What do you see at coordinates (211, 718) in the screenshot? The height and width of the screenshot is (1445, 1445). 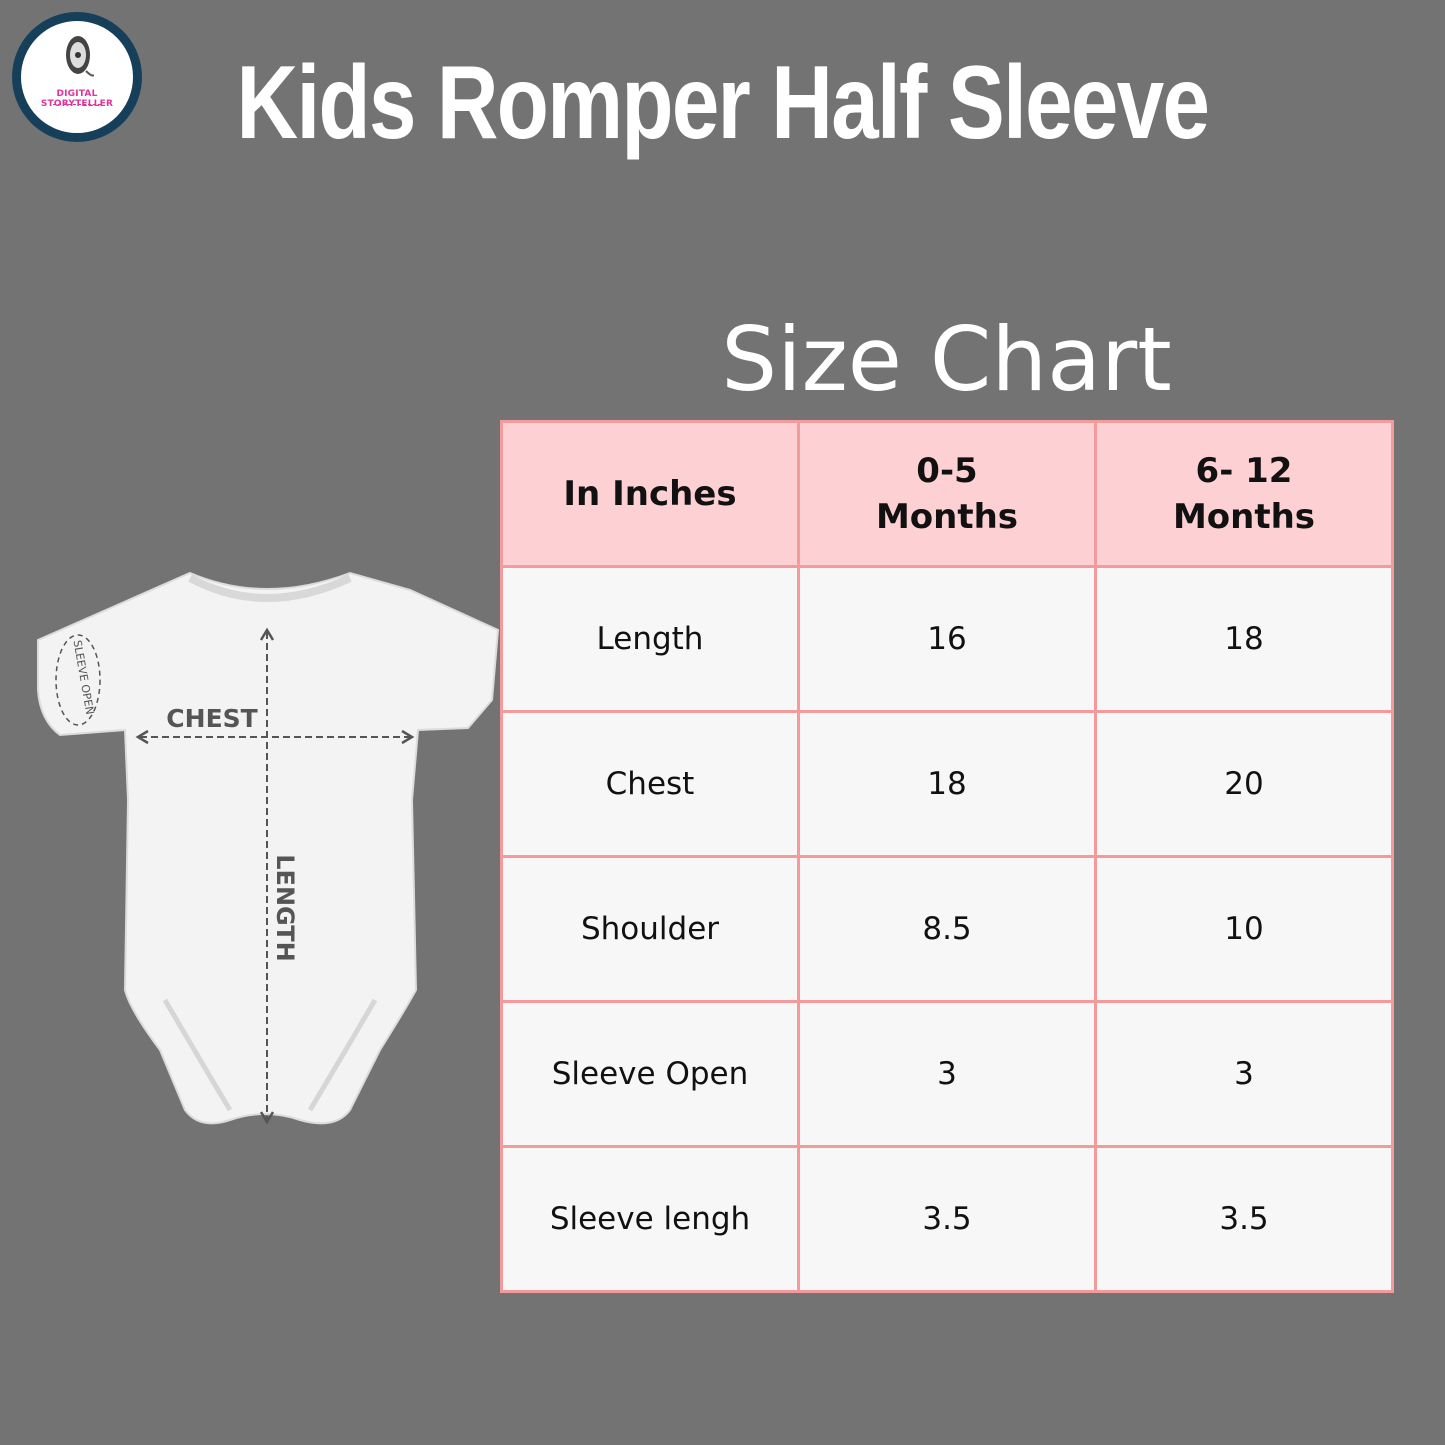 I see `chest-label: CHEST` at bounding box center [211, 718].